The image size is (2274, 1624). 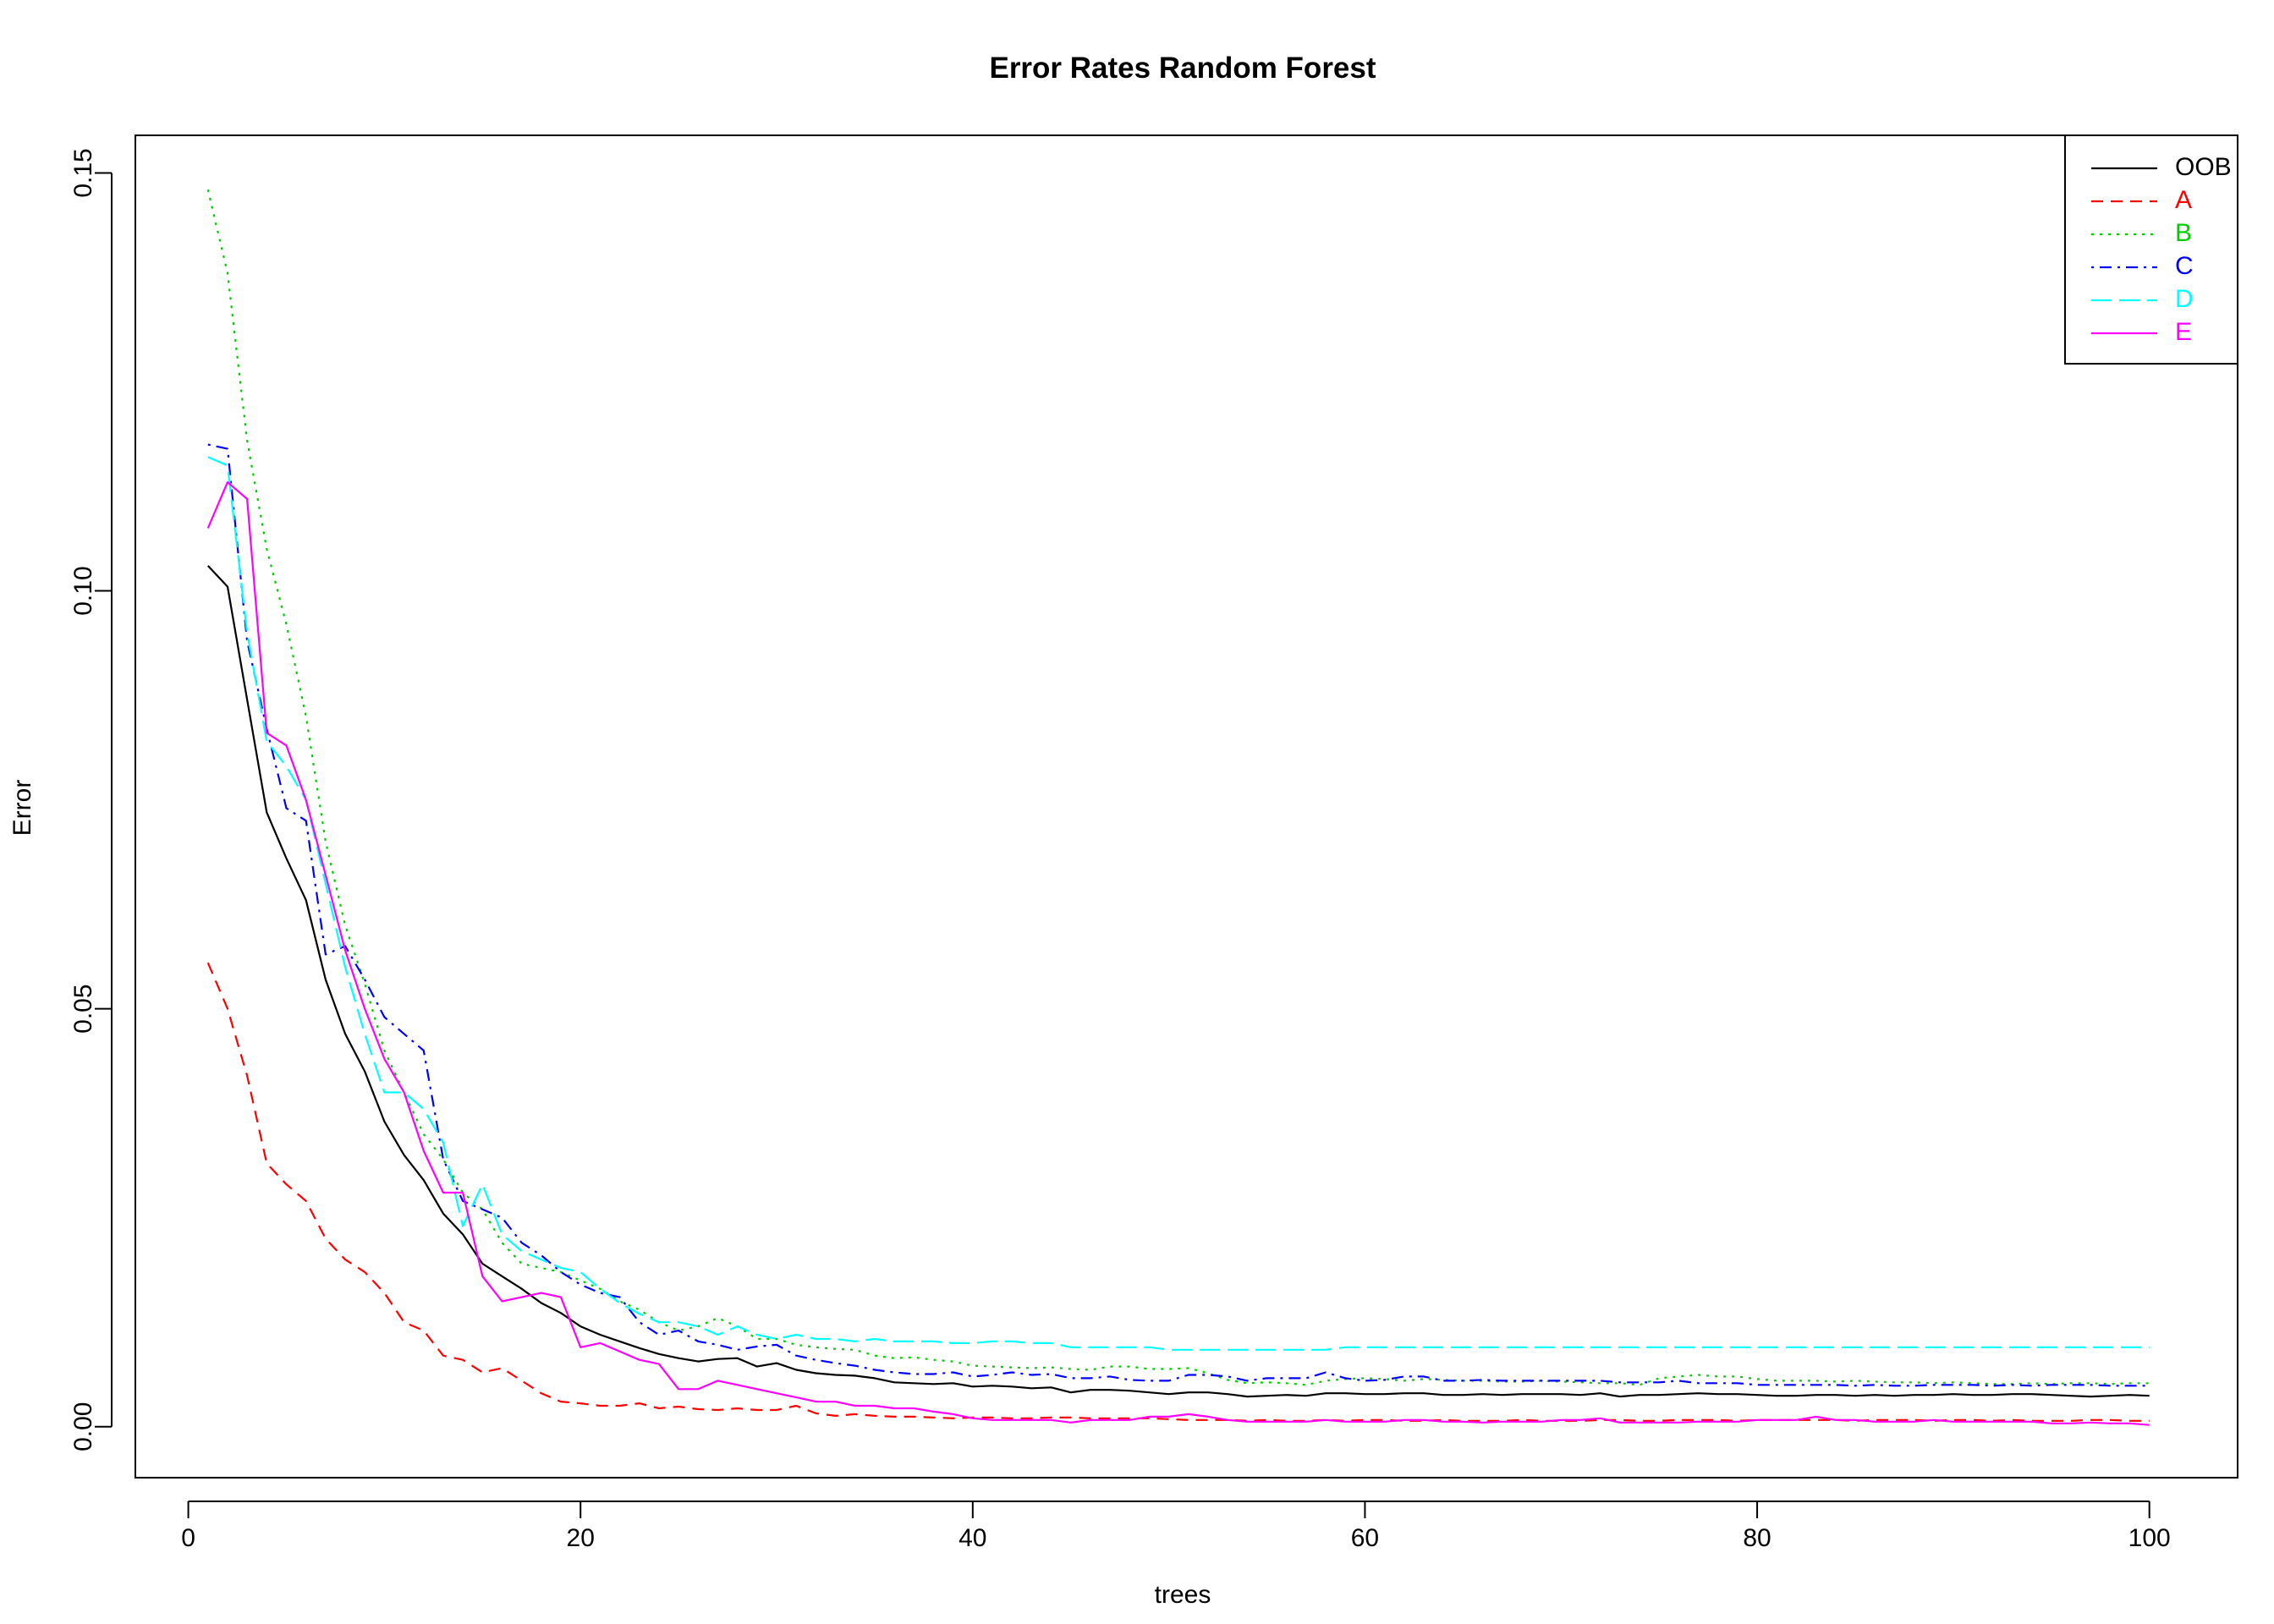 I want to click on y-tick-label: 0.15, so click(x=83, y=173).